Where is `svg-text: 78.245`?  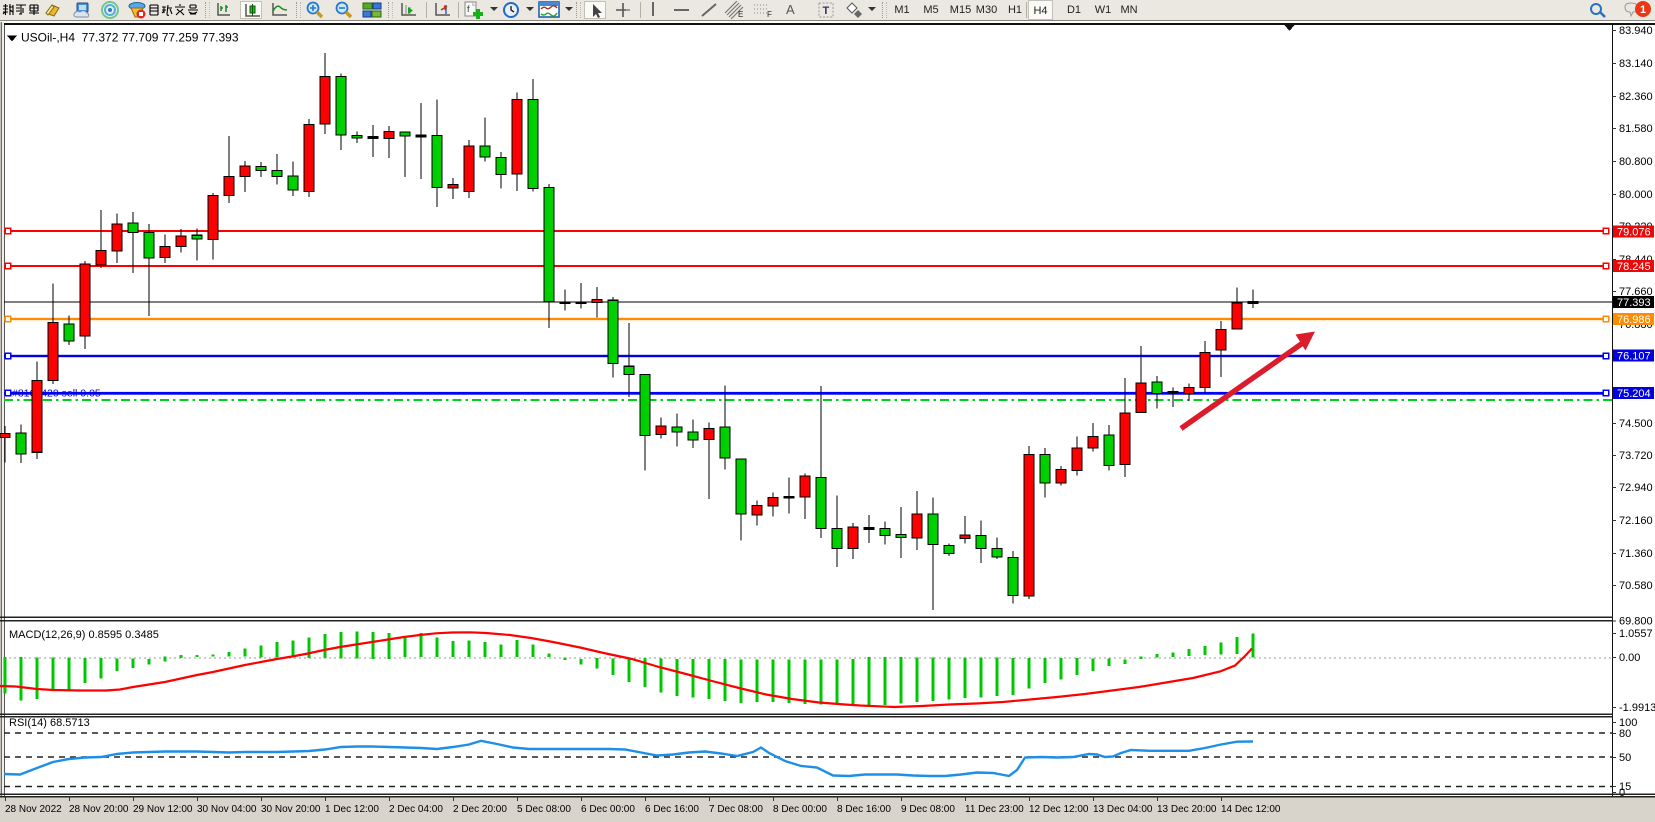 svg-text: 78.245 is located at coordinates (1634, 267).